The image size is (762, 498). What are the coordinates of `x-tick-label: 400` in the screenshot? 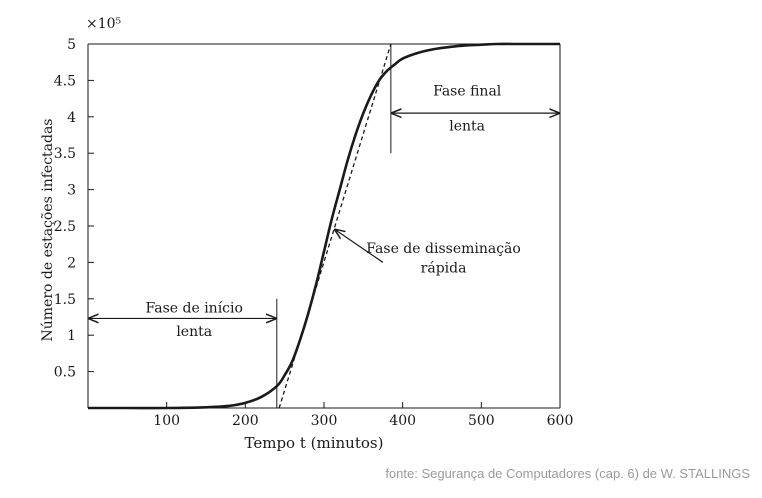 It's located at (402, 421).